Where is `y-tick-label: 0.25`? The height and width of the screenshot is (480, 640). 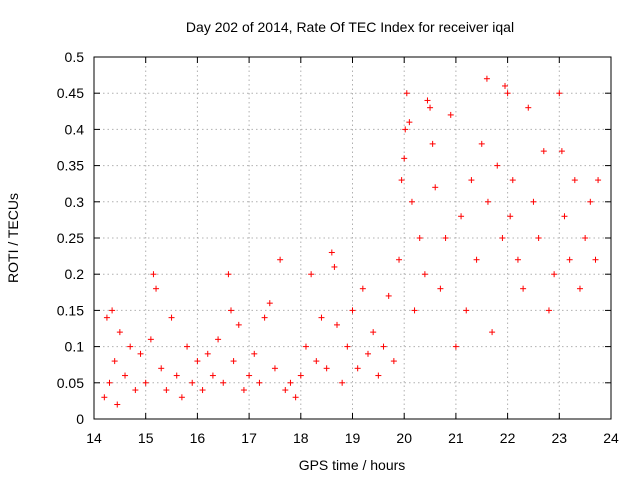
y-tick-label: 0.25 is located at coordinates (70, 238).